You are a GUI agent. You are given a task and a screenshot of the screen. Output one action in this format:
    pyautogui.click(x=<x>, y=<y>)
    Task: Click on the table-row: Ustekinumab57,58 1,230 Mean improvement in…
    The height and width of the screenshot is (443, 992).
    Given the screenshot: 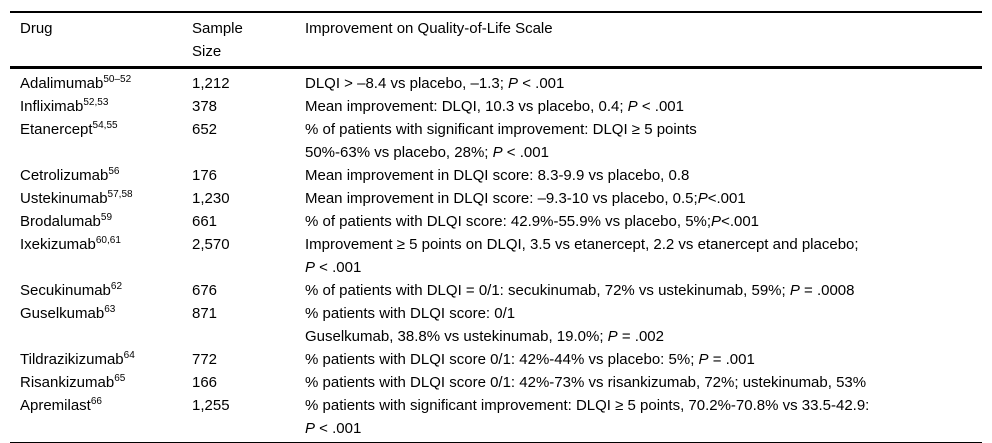 What is the action you would take?
    pyautogui.click(x=496, y=198)
    